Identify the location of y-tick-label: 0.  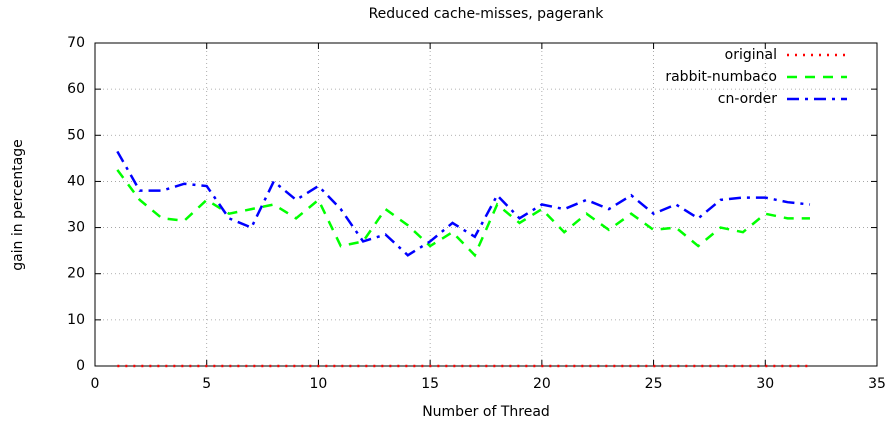
(80, 366).